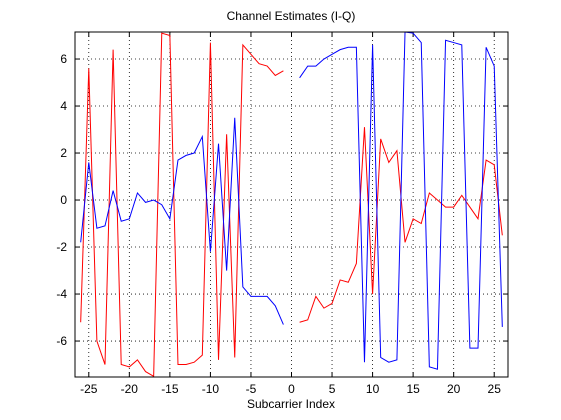 The image size is (561, 420). What do you see at coordinates (291, 389) in the screenshot?
I see `x-tick-label: 0` at bounding box center [291, 389].